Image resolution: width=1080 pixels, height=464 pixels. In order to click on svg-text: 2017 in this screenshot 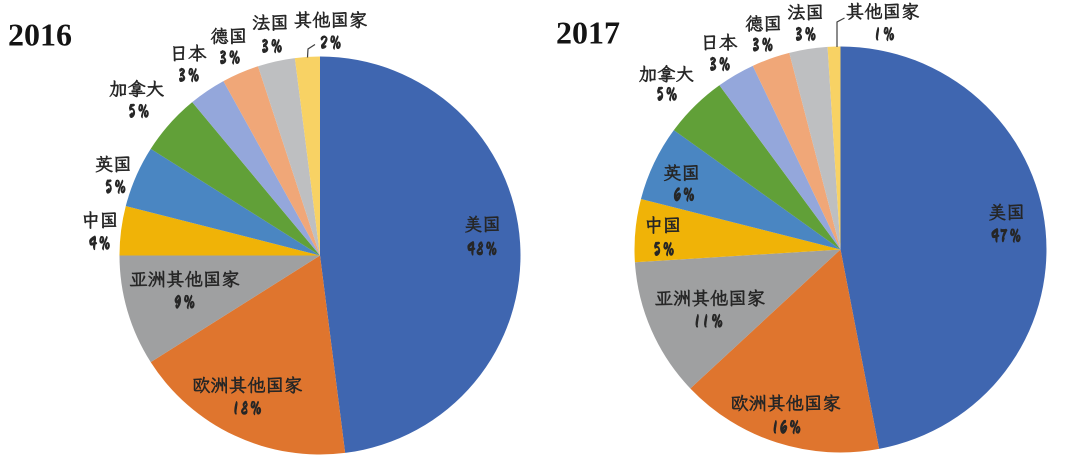, I will do `click(588, 33)`.